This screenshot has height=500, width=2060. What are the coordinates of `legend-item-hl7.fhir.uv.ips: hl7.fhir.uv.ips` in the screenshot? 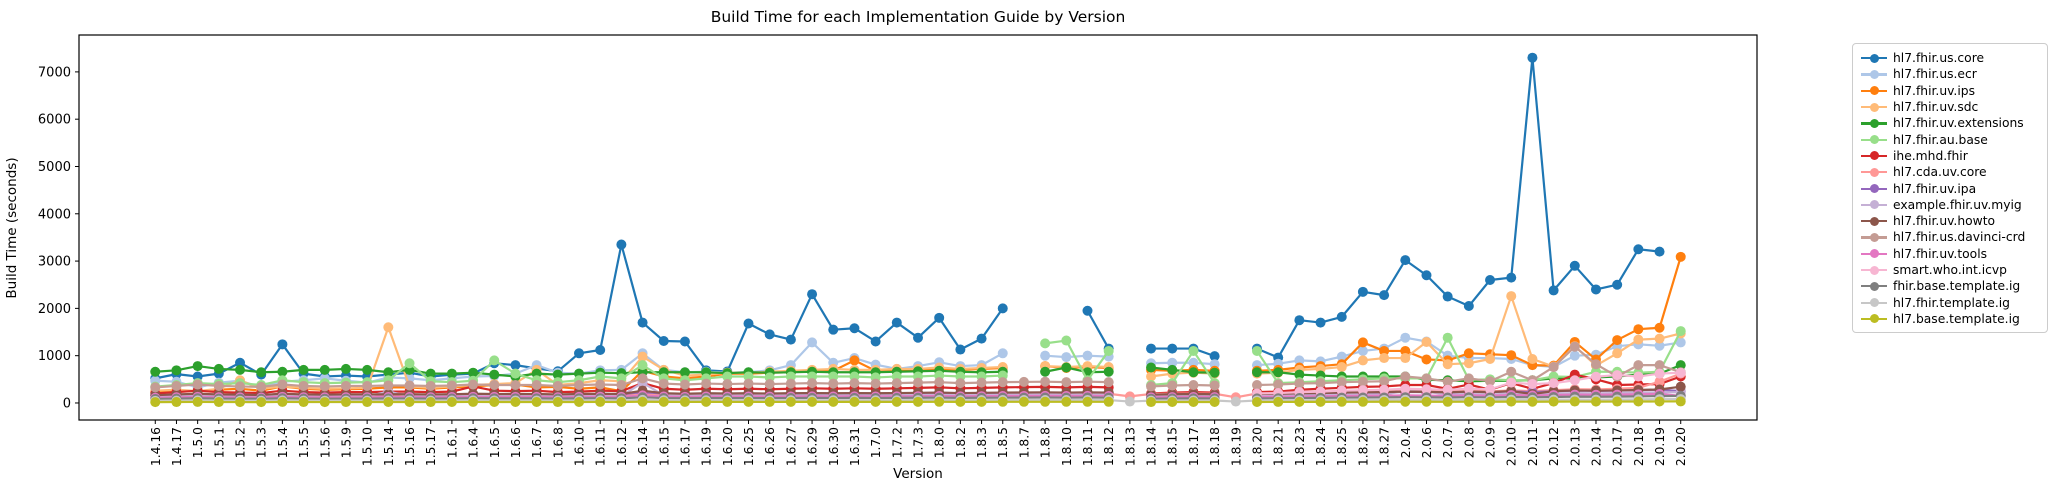 It's located at (1950, 91).